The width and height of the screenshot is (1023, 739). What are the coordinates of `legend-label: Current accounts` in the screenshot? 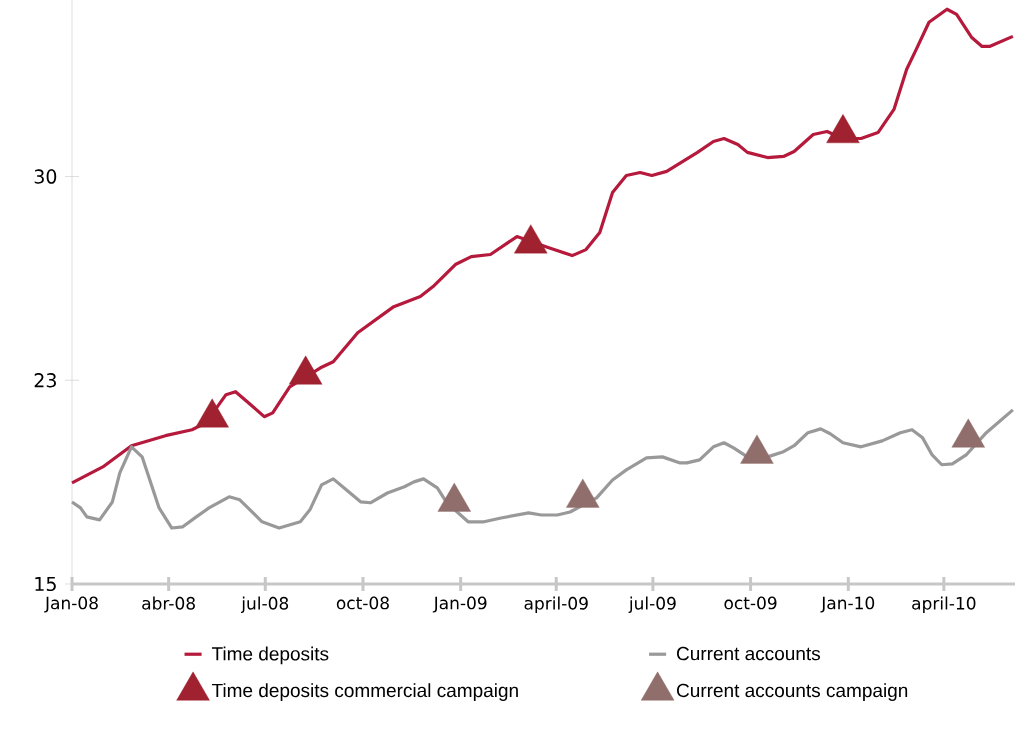 It's located at (749, 653).